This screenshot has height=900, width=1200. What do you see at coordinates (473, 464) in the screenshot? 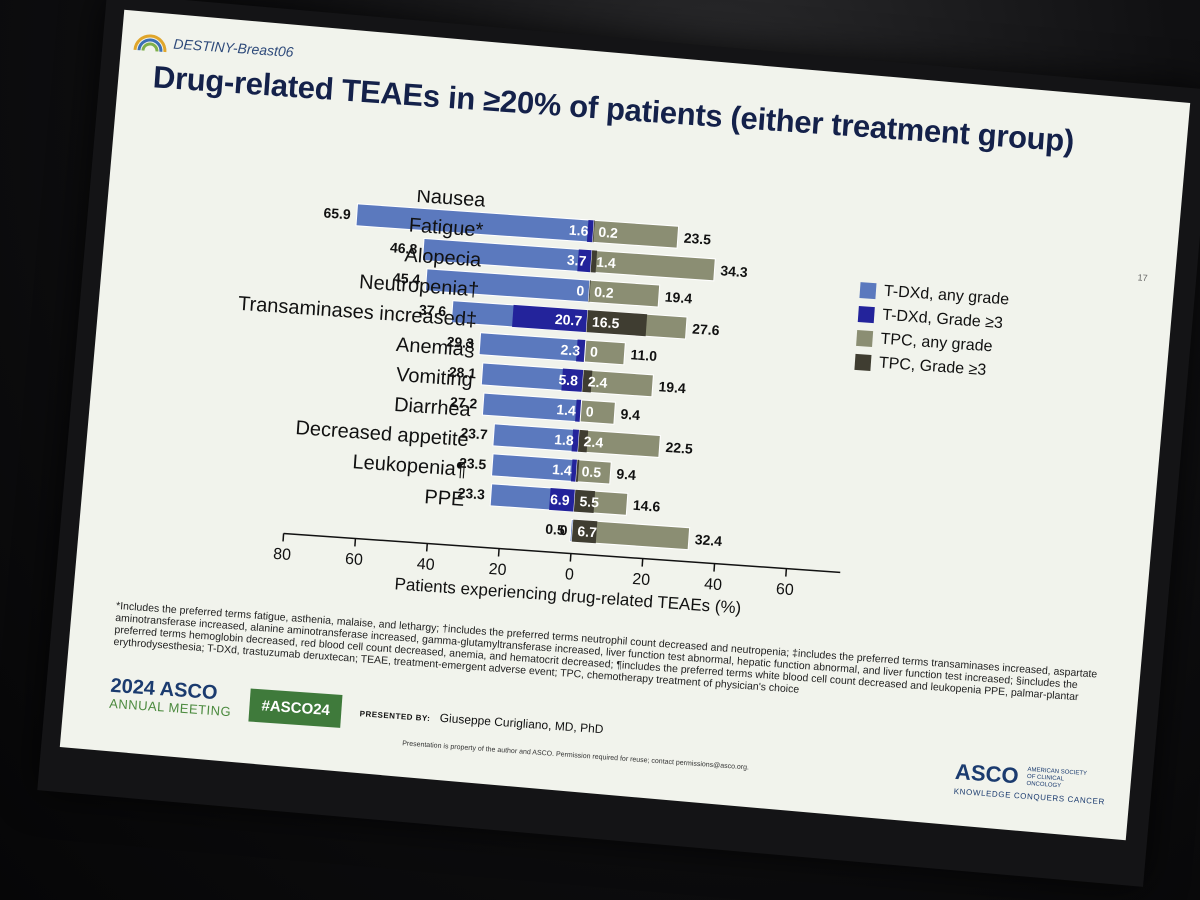
I see `label-tdxd-any-grade: 23.5` at bounding box center [473, 464].